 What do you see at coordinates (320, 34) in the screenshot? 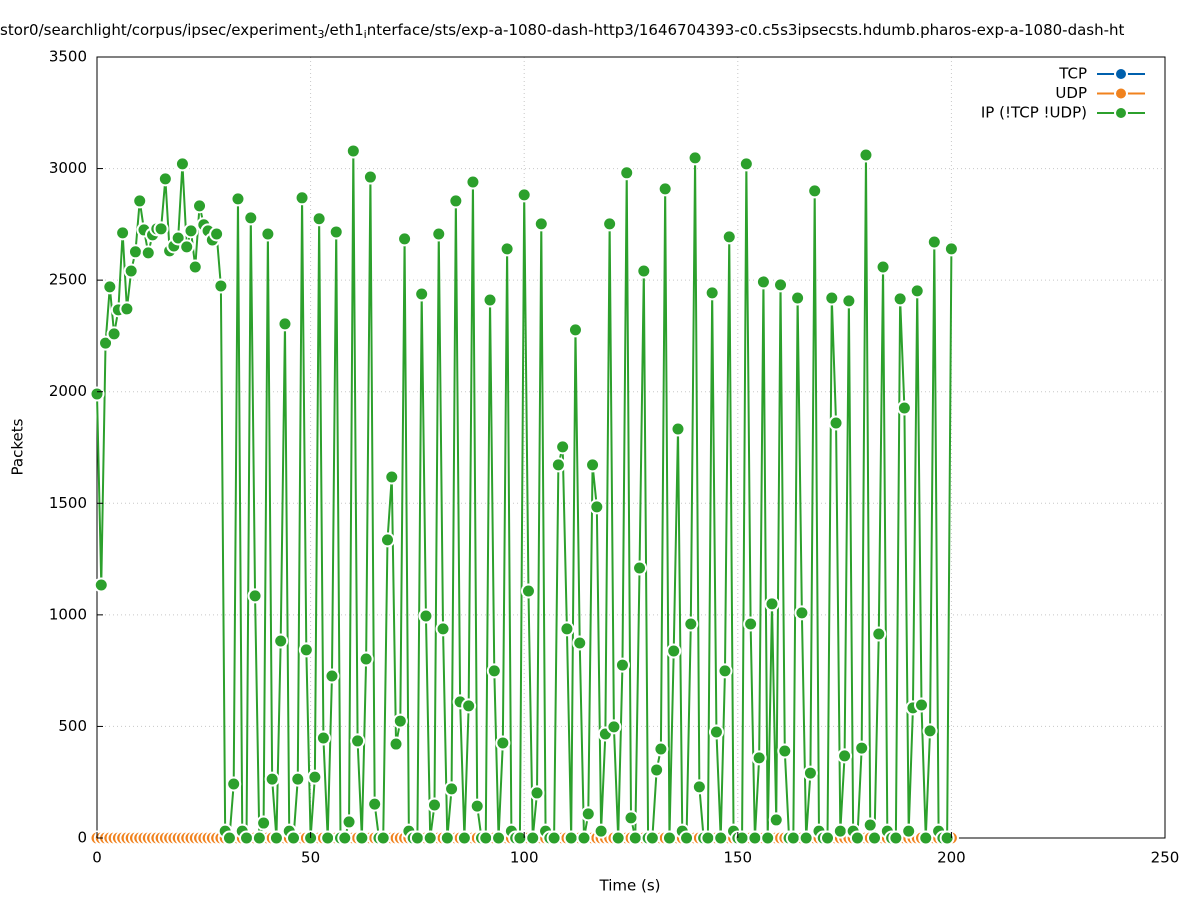
I see `title-subscript: 3` at bounding box center [320, 34].